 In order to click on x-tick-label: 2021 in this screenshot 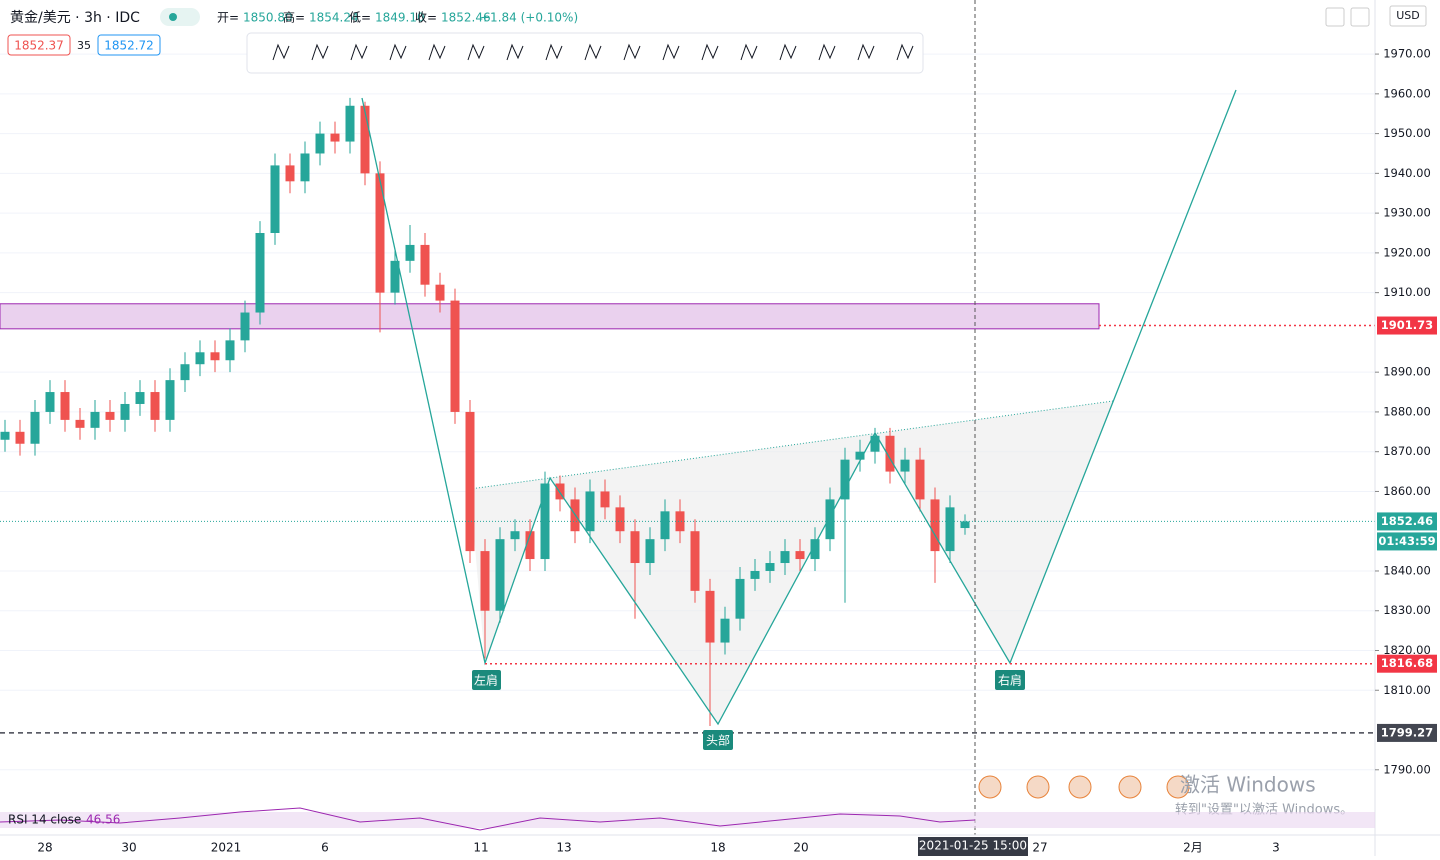, I will do `click(226, 848)`.